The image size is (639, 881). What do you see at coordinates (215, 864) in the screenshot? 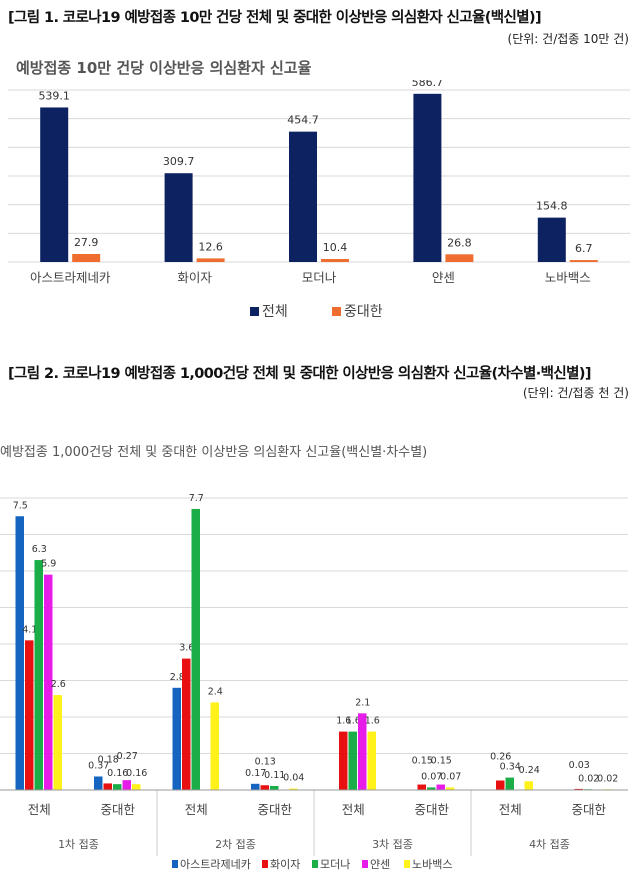
I see `chart2-legend-label: 아스트라제네카` at bounding box center [215, 864].